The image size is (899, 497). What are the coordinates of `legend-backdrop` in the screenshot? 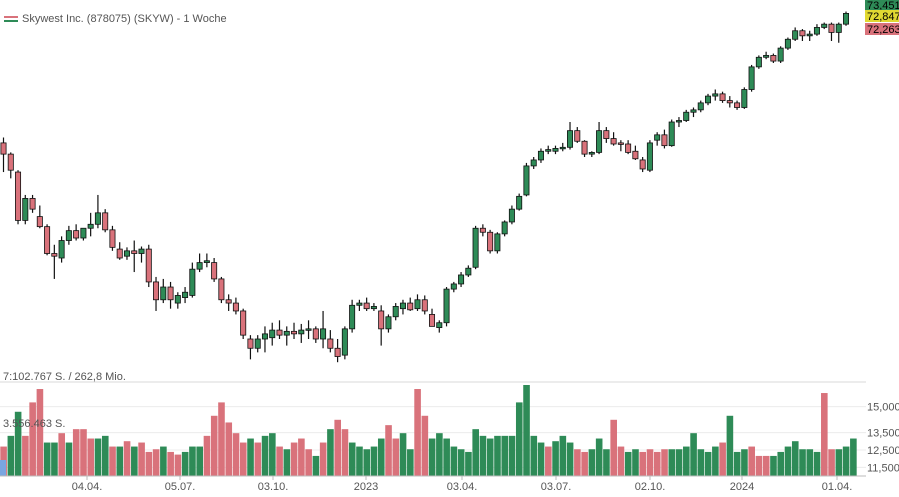 It's located at (190, 15).